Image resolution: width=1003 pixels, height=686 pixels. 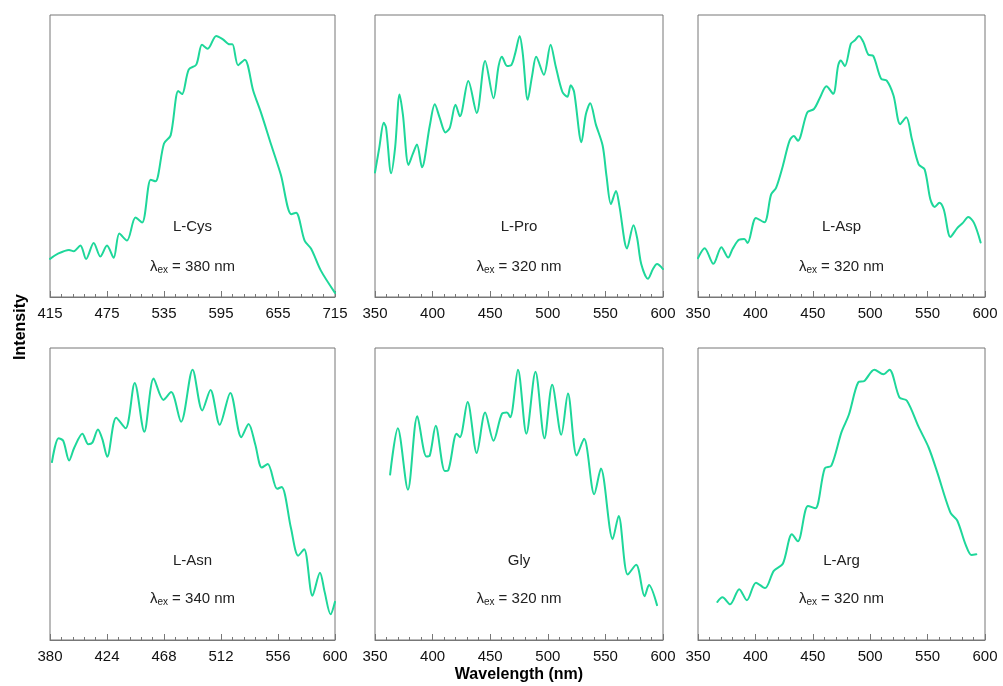 What do you see at coordinates (335, 312) in the screenshot?
I see `x-tick-label: 715` at bounding box center [335, 312].